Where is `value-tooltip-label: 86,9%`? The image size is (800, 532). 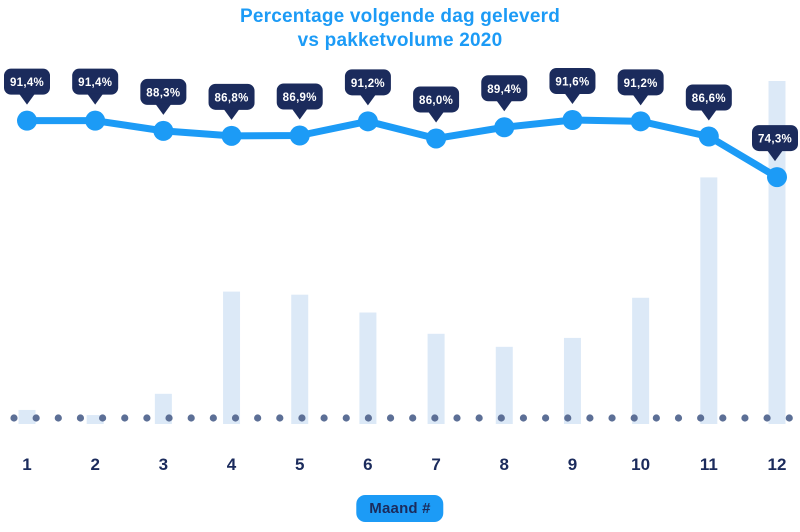
value-tooltip-label: 86,9% is located at coordinates (300, 98).